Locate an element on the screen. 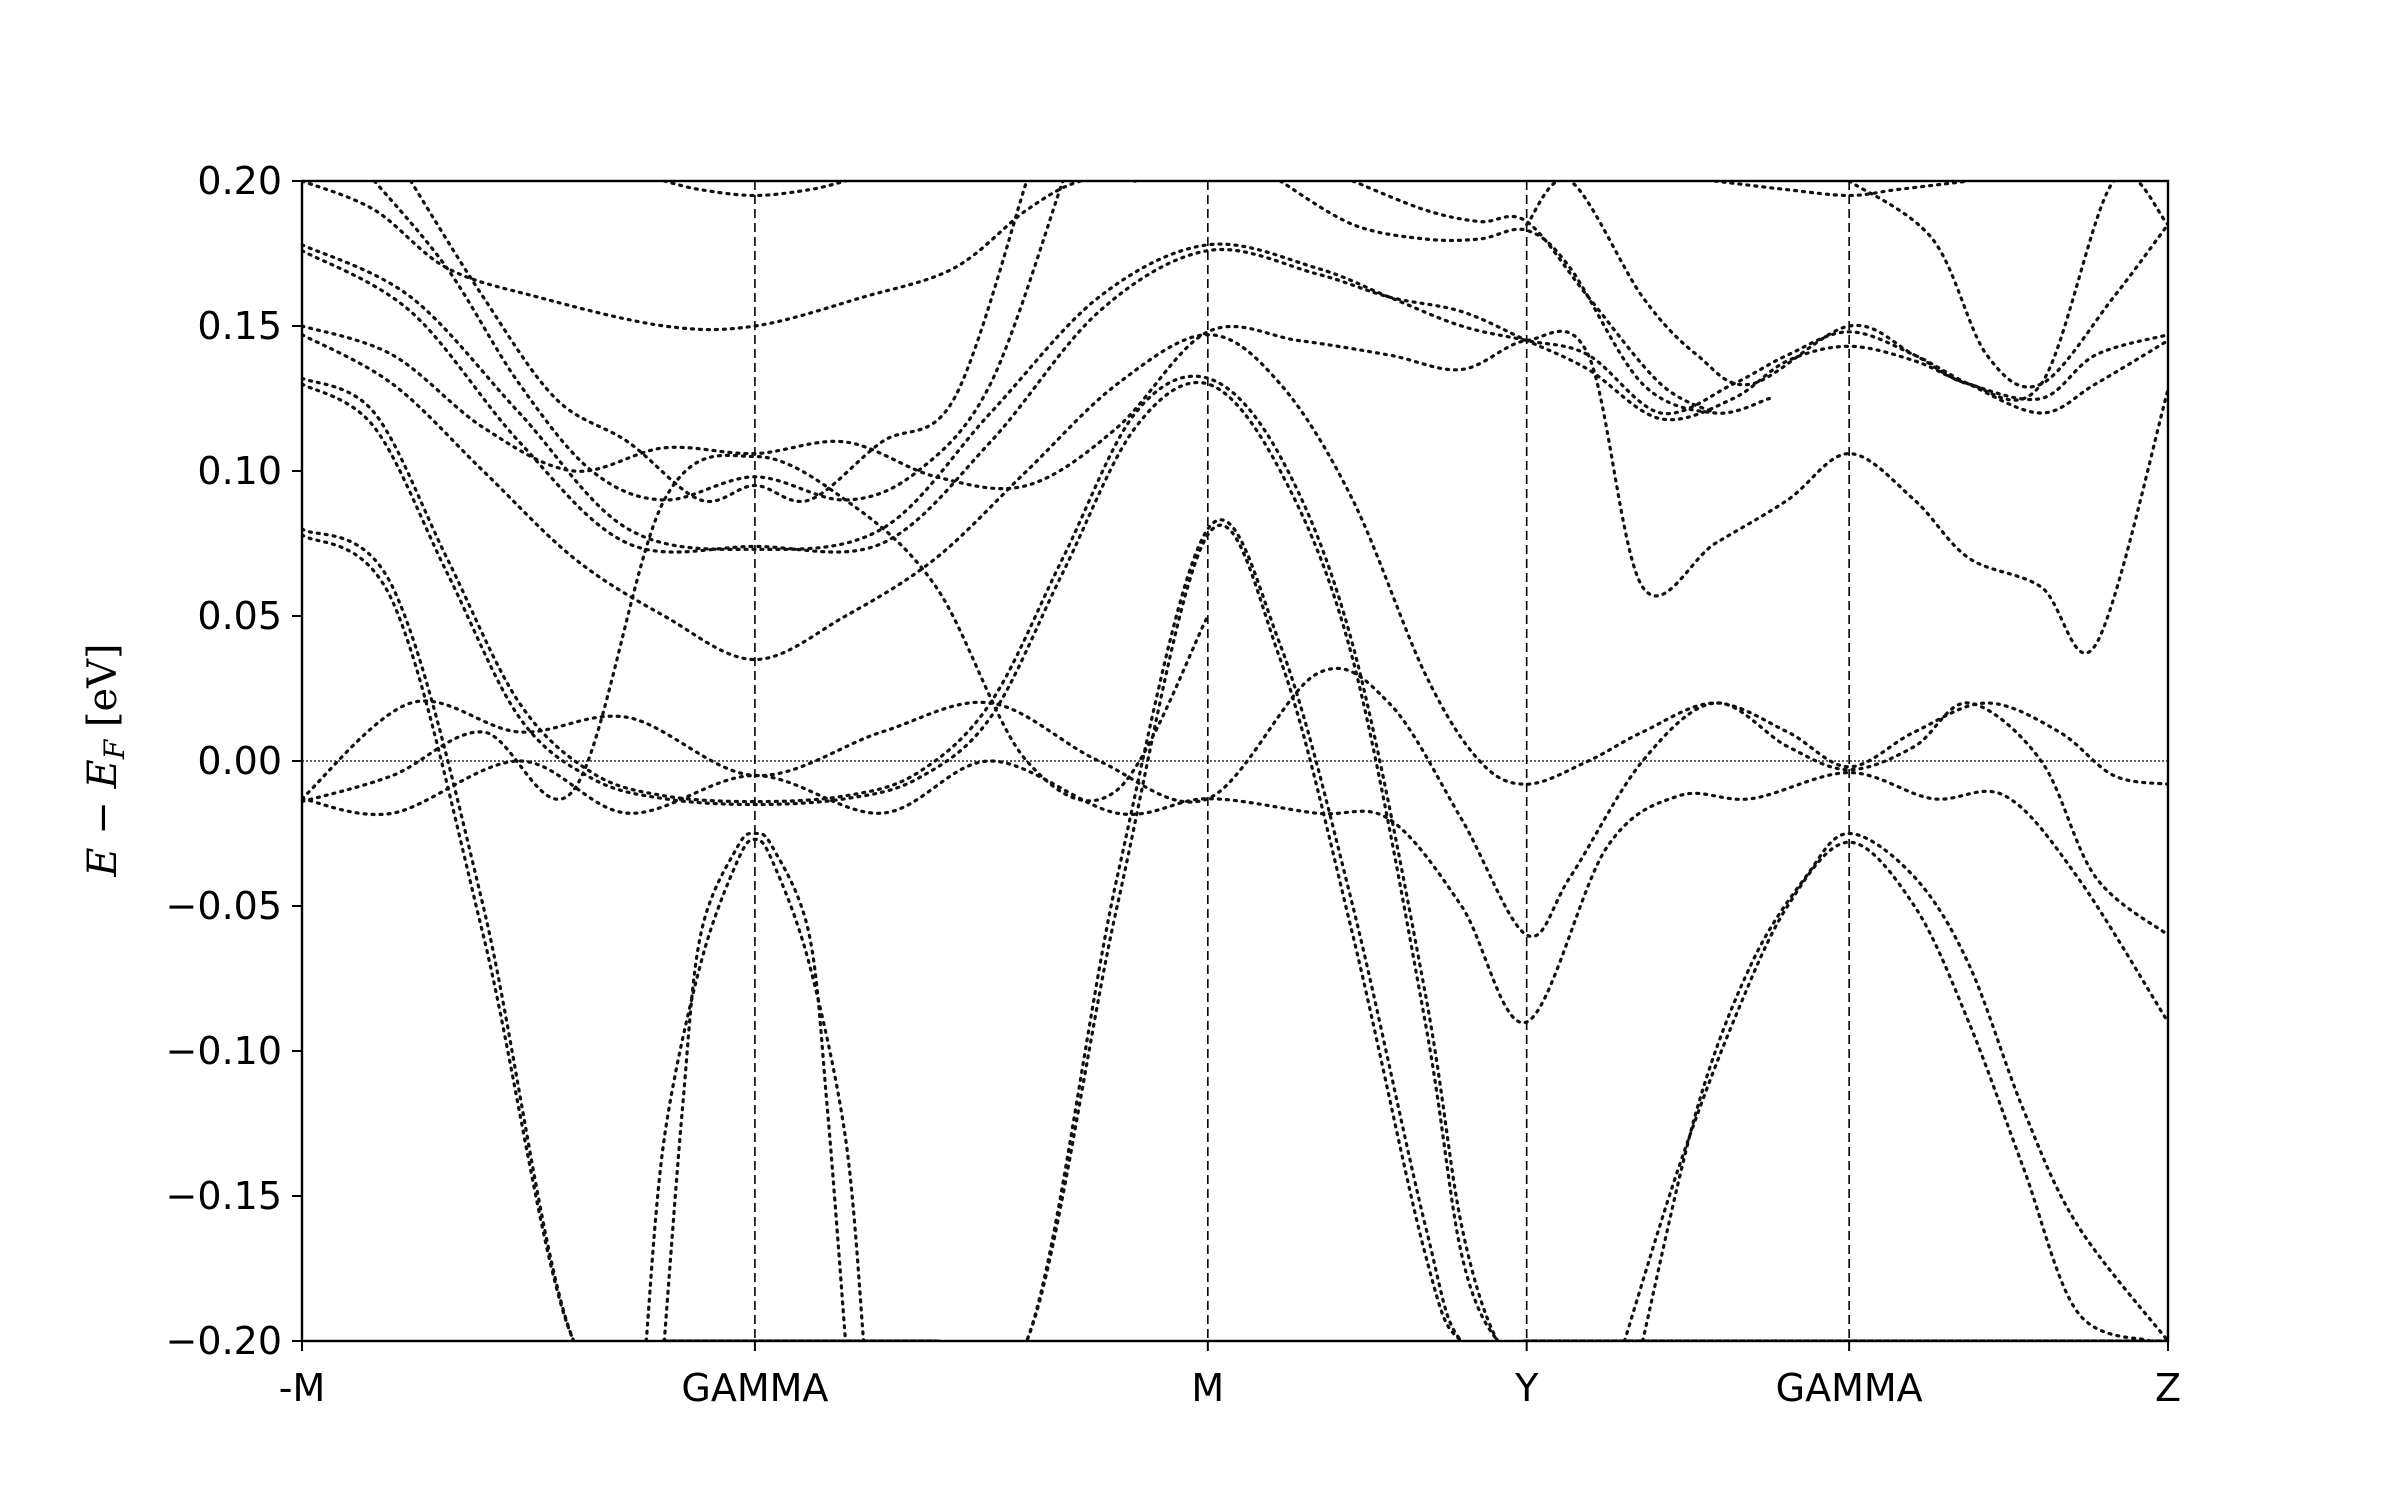 The image size is (2400, 1500). y-tick-label: −0.20 is located at coordinates (224, 1341).